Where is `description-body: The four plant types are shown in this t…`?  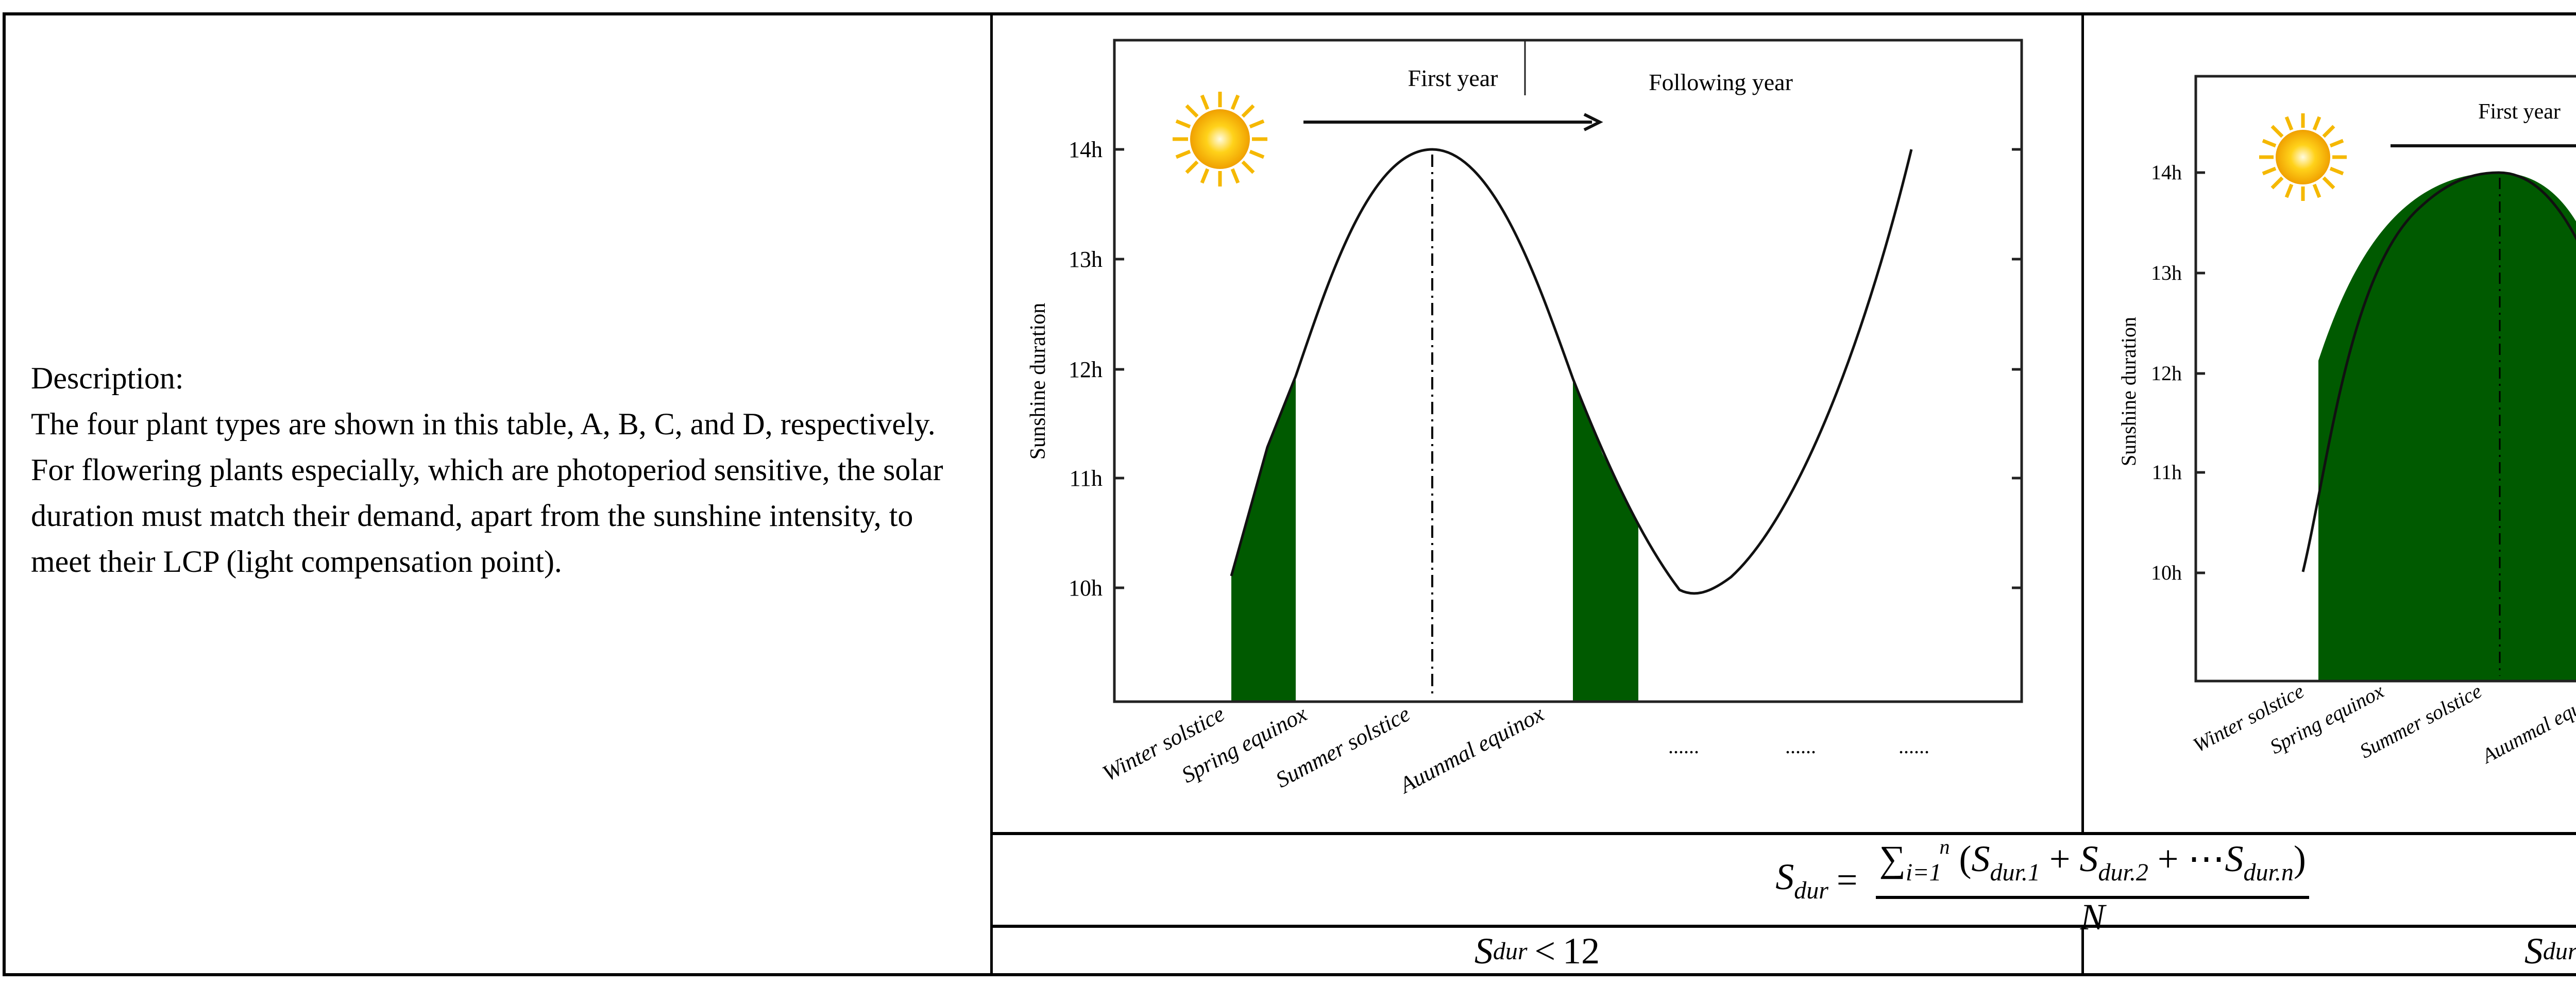 description-body: The four plant types are shown in this t… is located at coordinates (487, 493).